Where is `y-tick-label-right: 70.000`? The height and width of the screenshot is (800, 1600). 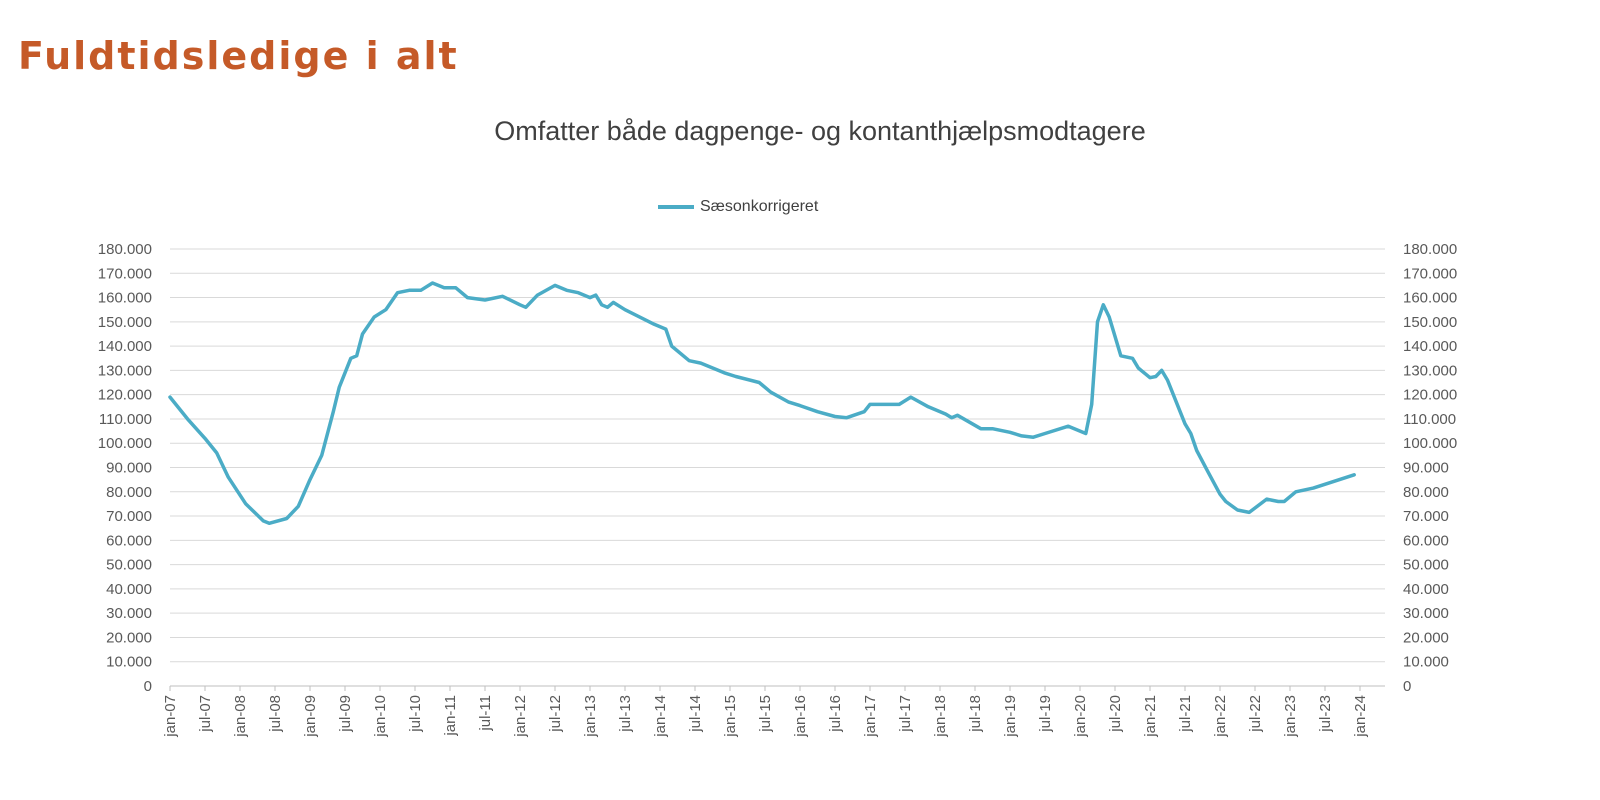 y-tick-label-right: 70.000 is located at coordinates (1426, 516).